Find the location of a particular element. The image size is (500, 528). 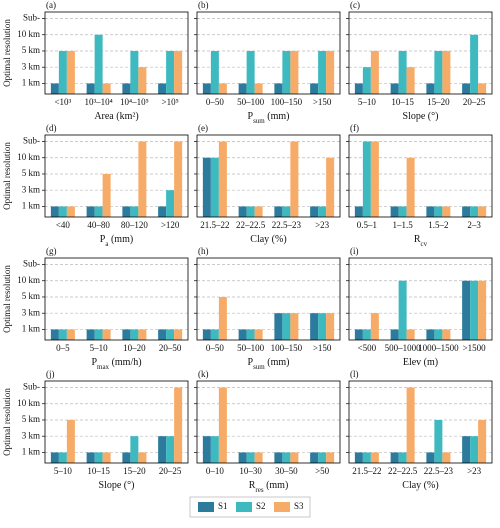

x-tick-label: 15–20 is located at coordinates (438, 102).